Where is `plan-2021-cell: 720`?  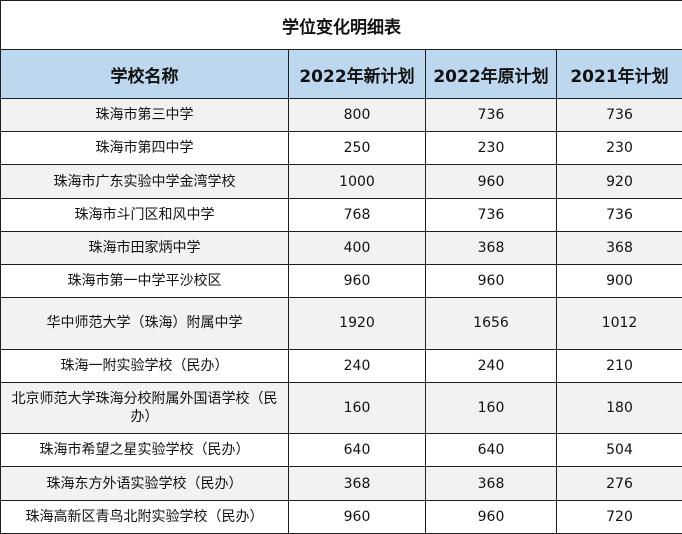
plan-2021-cell: 720 is located at coordinates (619, 516).